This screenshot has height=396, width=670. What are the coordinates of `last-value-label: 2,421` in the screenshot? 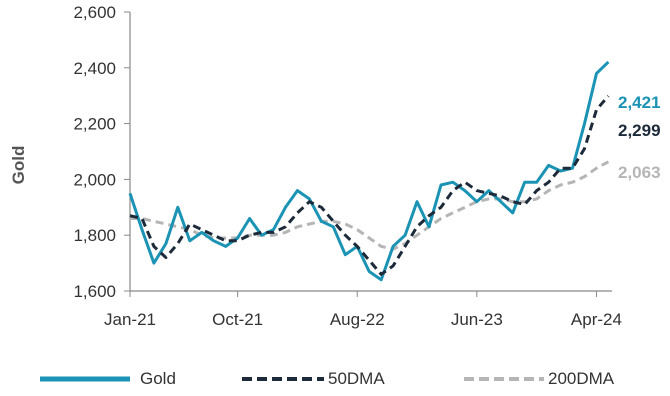 It's located at (639, 102).